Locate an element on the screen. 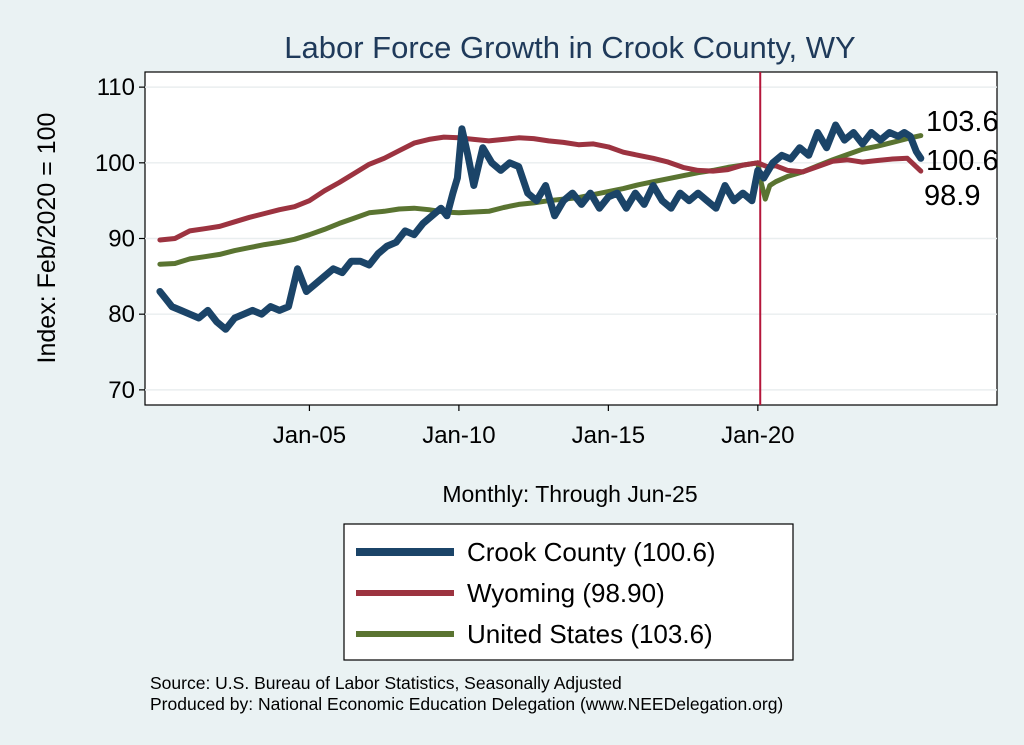  end-label: 100.6 is located at coordinates (962, 161).